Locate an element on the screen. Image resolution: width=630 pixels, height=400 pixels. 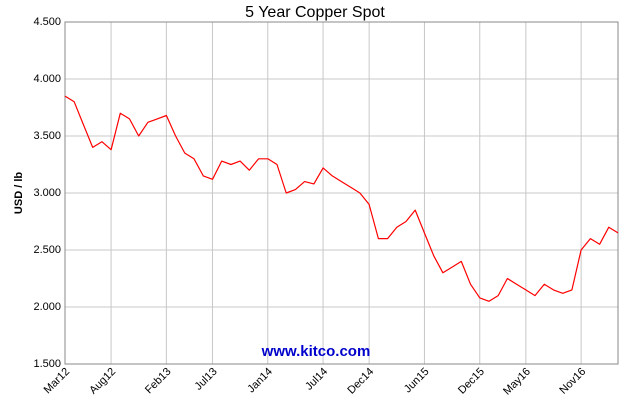
y-tick-label: 3.000 is located at coordinates (47, 193).